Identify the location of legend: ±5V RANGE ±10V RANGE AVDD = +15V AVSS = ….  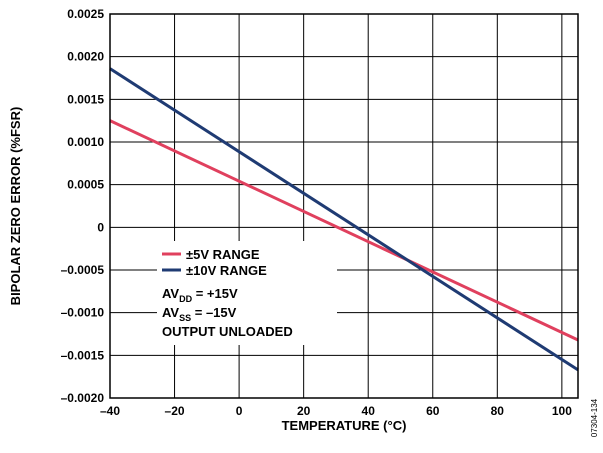
(247, 293).